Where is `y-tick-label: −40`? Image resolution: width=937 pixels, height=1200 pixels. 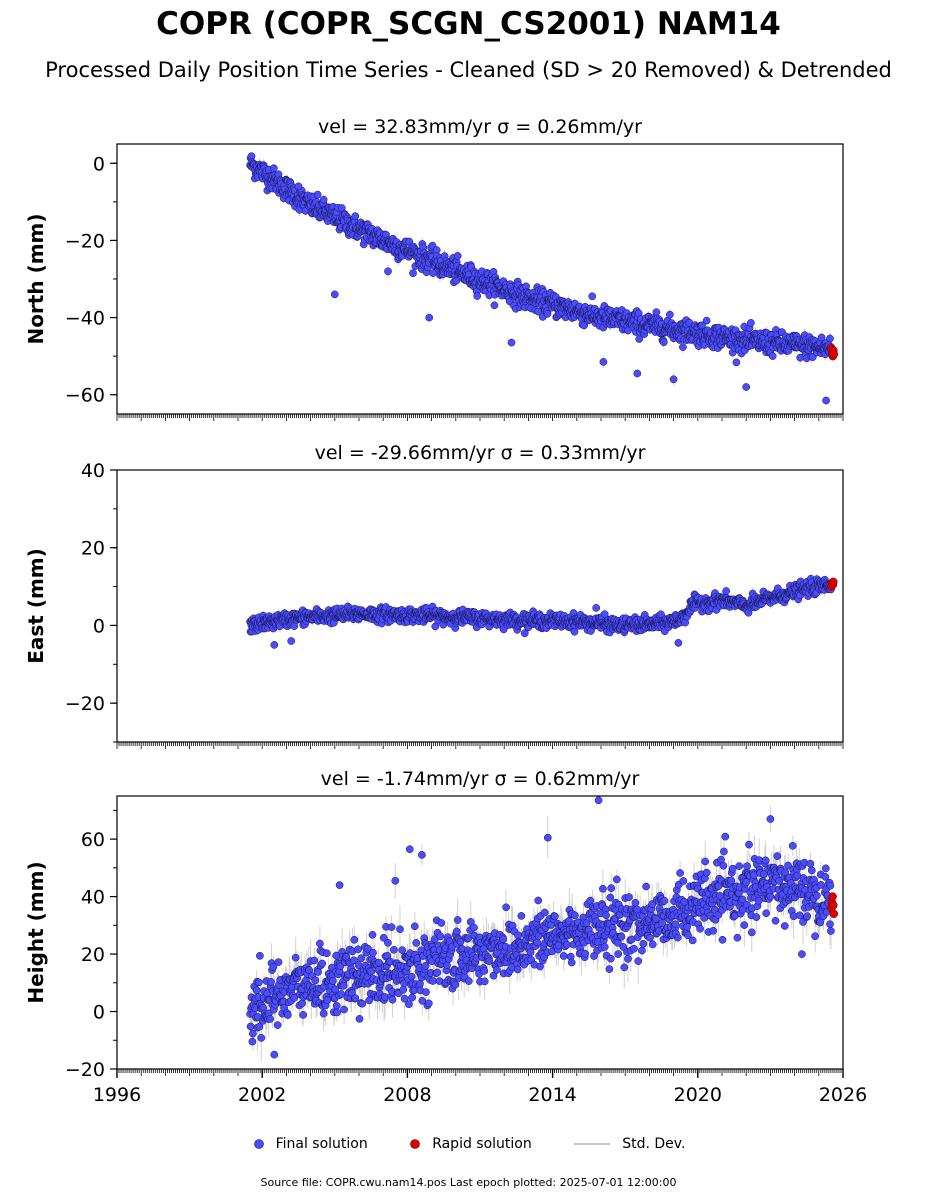 y-tick-label: −40 is located at coordinates (85, 319).